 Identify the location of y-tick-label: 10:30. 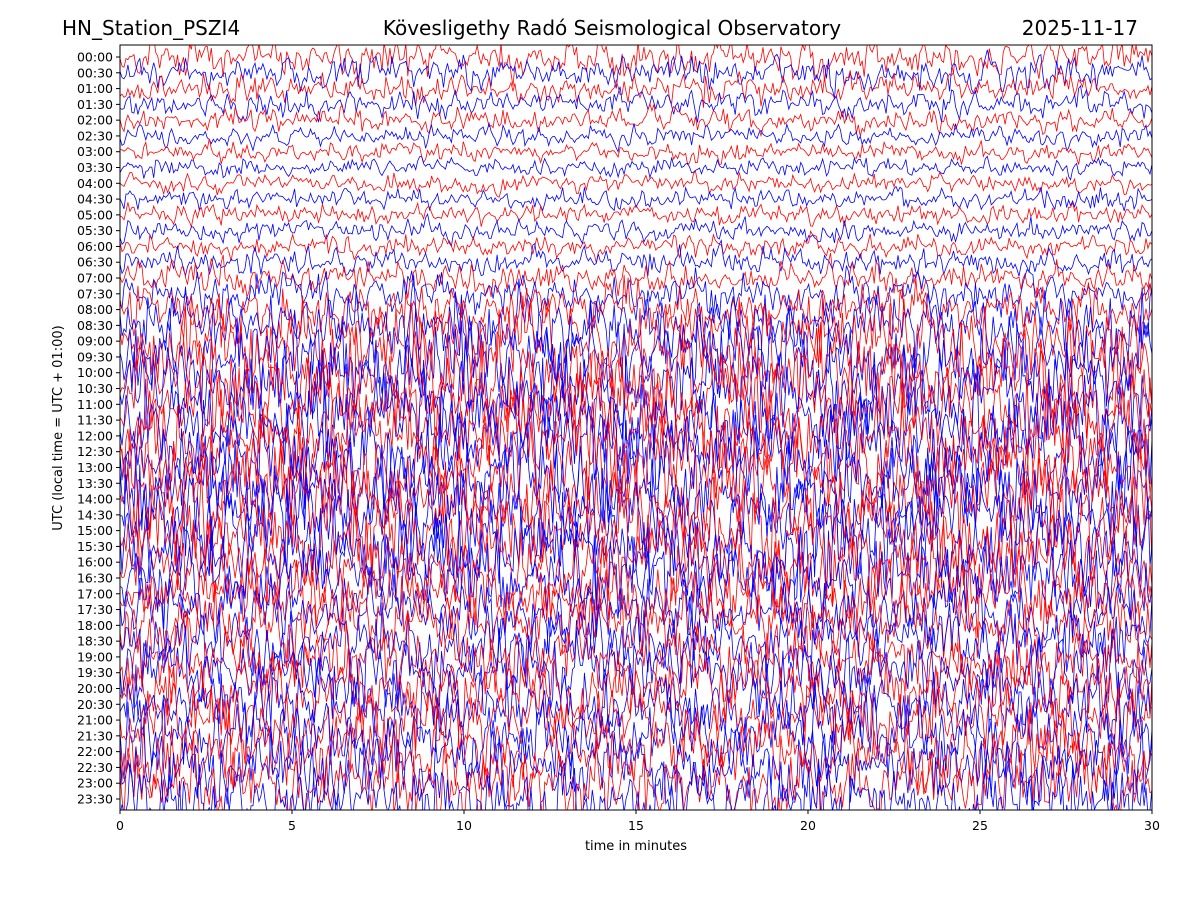
(95, 388).